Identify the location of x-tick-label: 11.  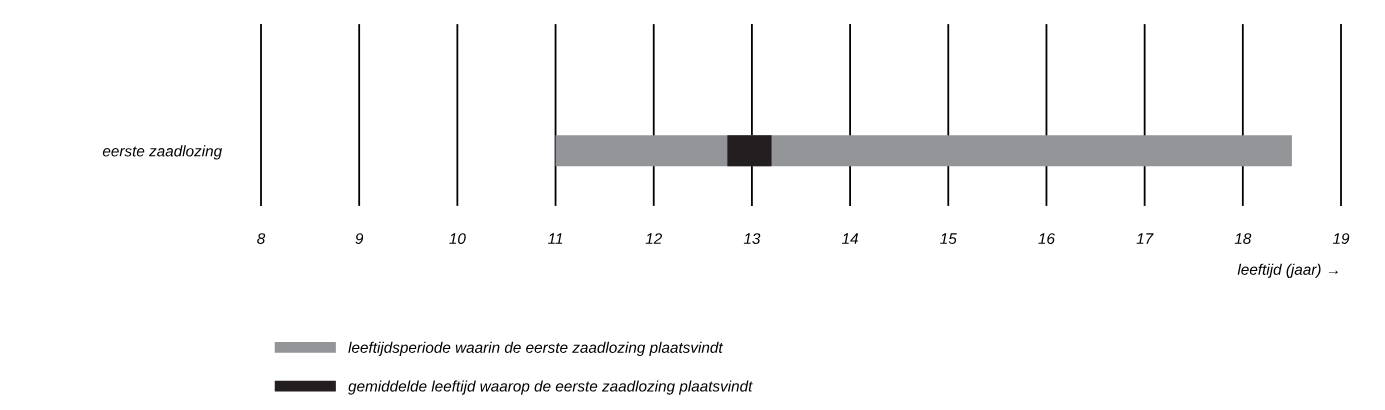
(555, 238).